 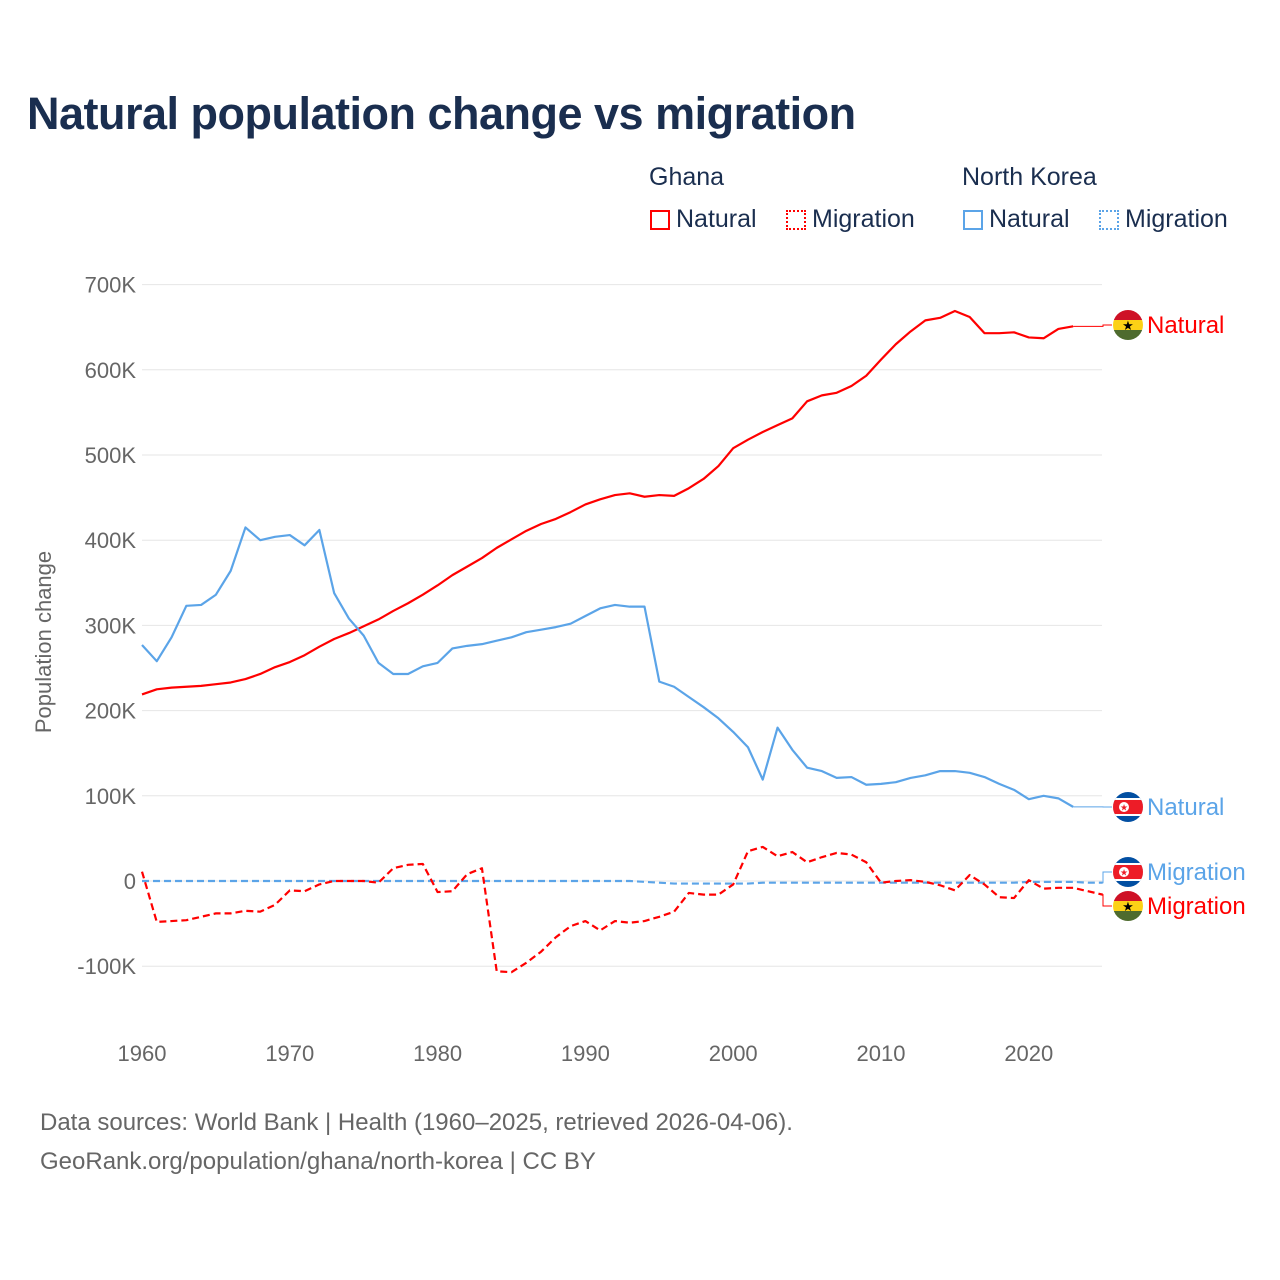 I want to click on legend-ghana-natural: Natural, so click(x=703, y=219).